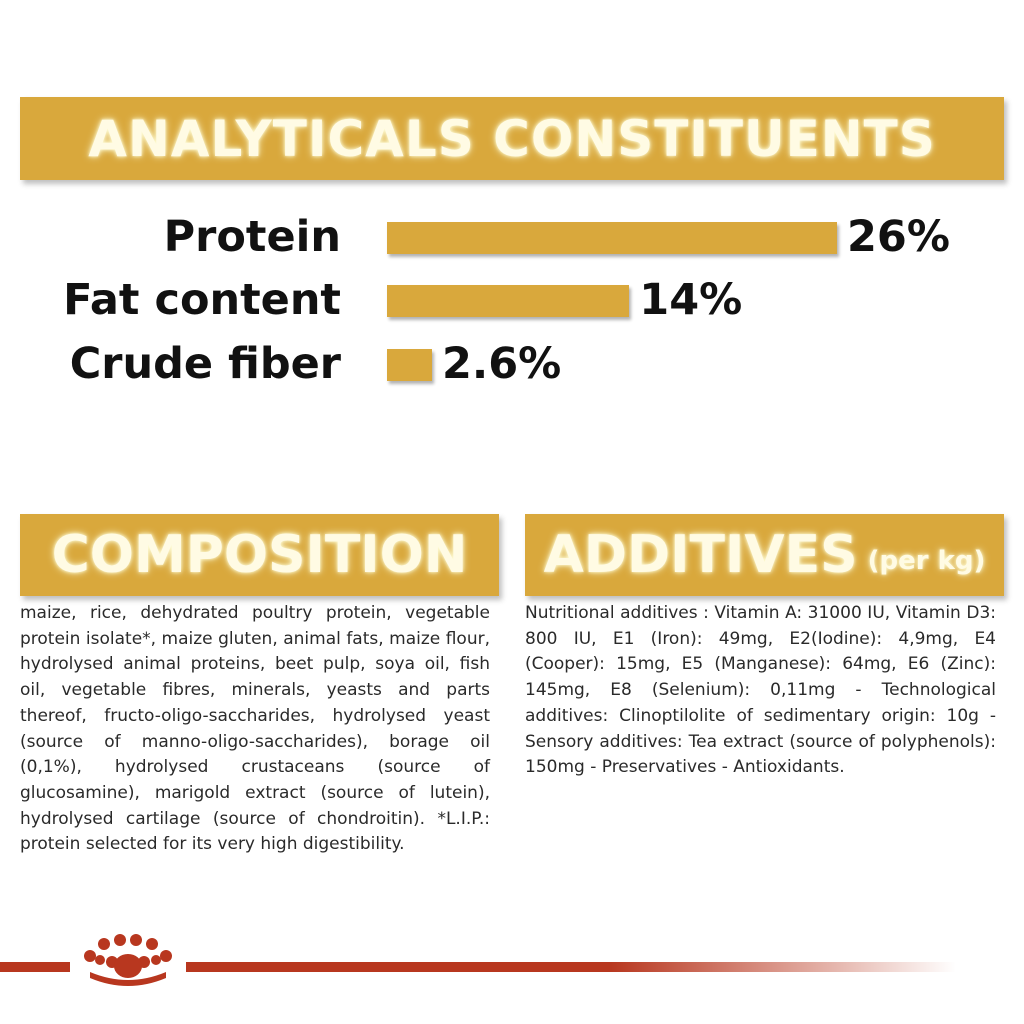  I want to click on crude-fiber-row: Crude fiber 2.6%, so click(512, 364).